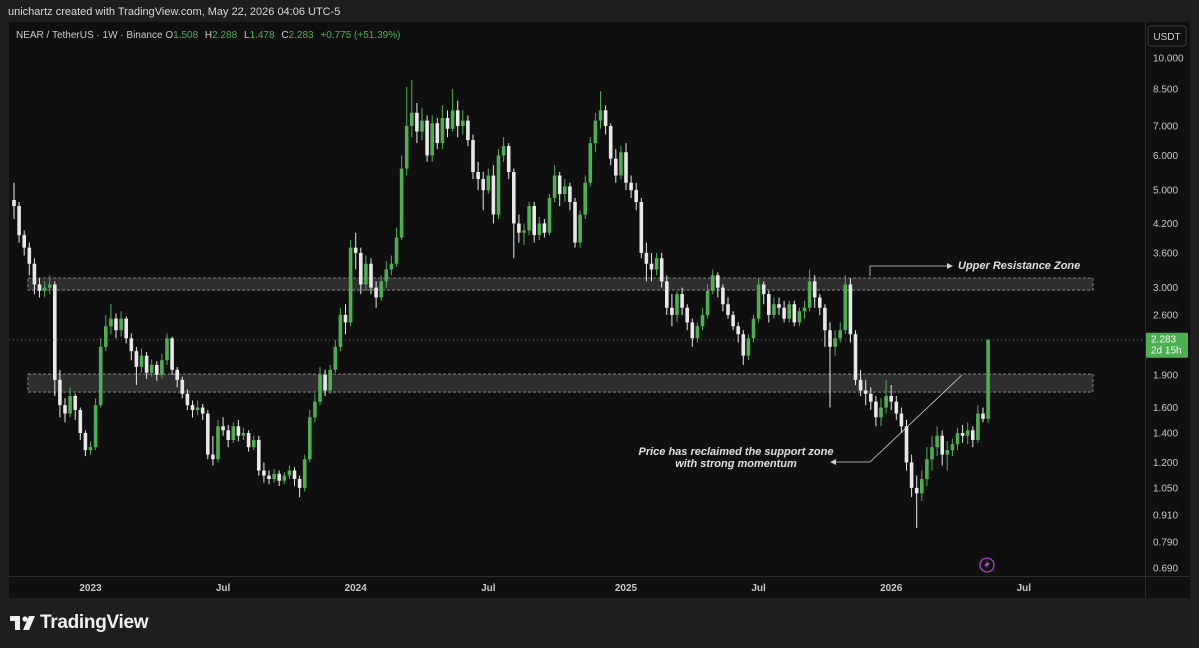  What do you see at coordinates (1165, 156) in the screenshot?
I see `y-tick-label: 6.000` at bounding box center [1165, 156].